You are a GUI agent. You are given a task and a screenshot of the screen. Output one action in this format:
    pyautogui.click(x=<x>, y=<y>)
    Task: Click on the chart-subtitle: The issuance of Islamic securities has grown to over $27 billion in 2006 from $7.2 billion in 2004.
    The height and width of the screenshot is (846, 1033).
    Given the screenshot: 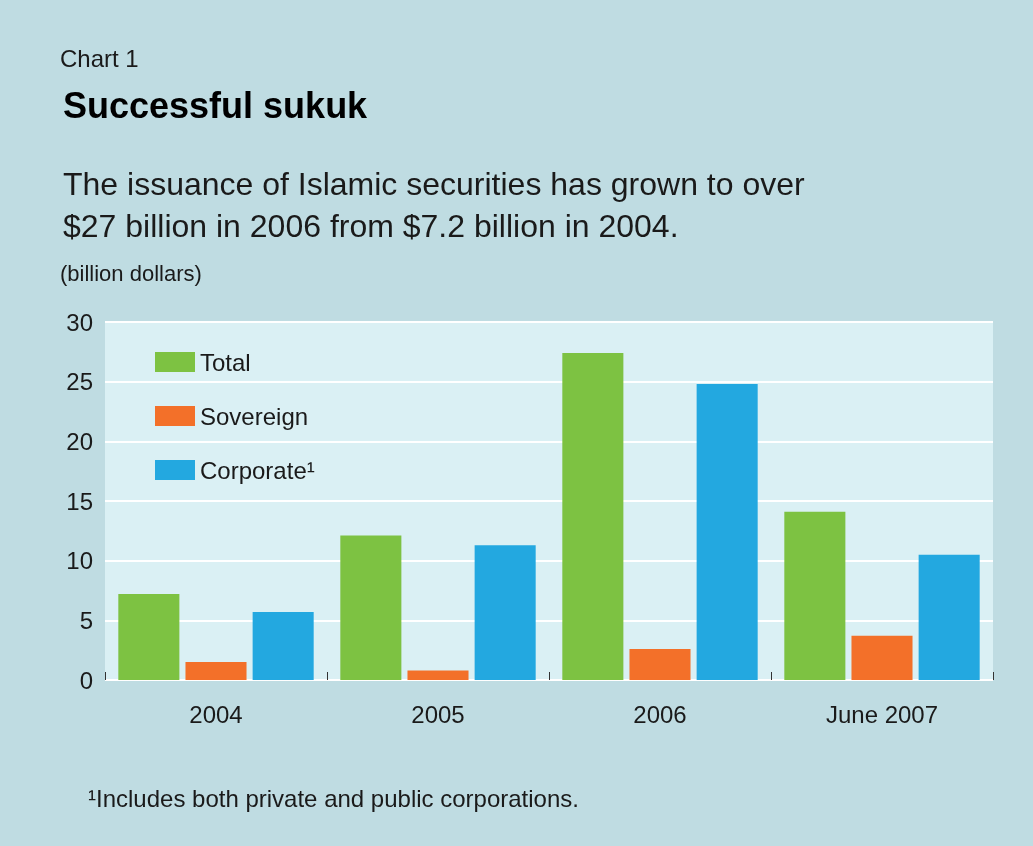 What is the action you would take?
    pyautogui.click(x=434, y=205)
    